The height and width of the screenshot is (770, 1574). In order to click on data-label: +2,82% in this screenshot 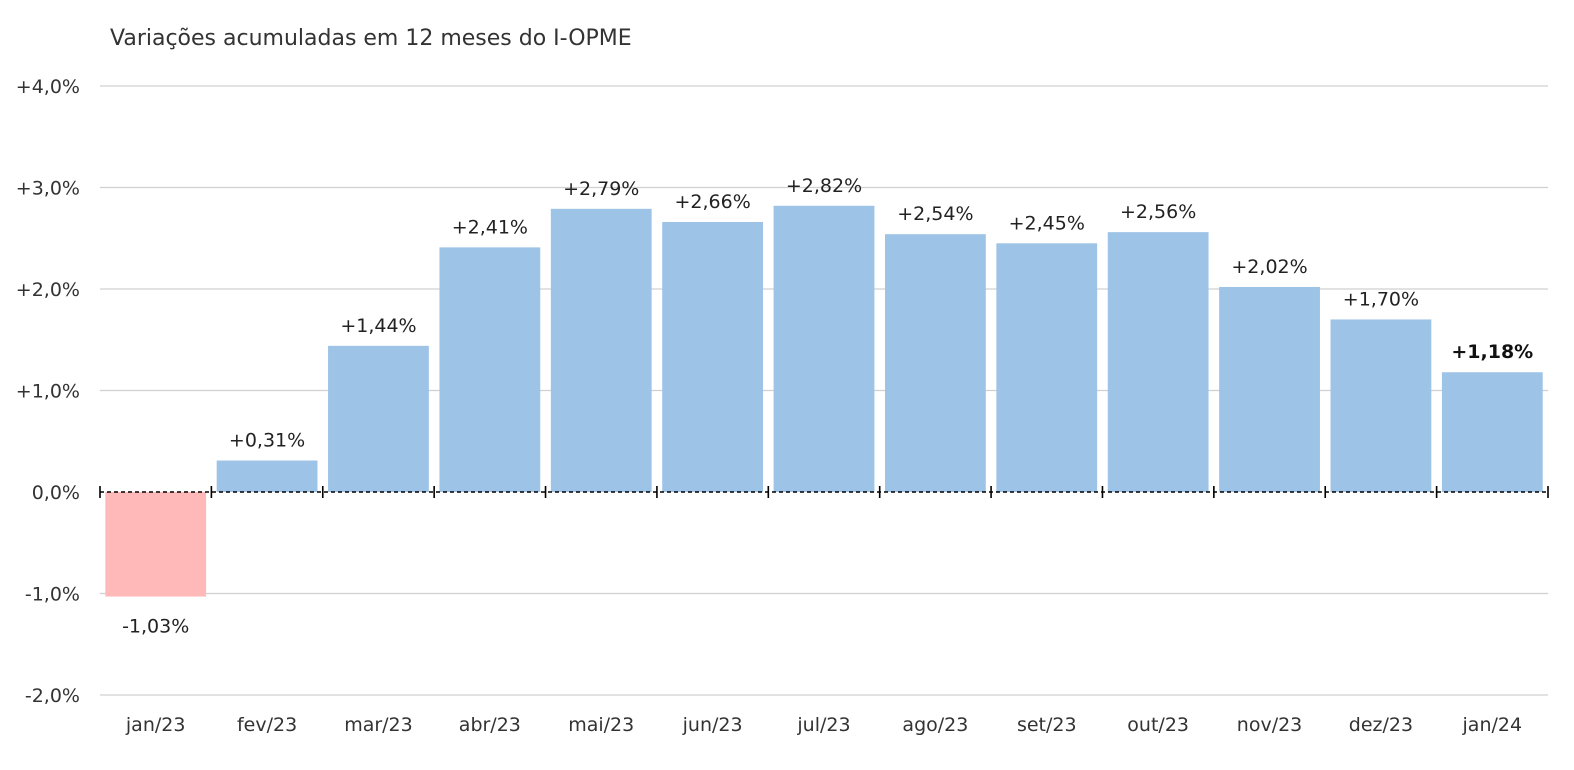, I will do `click(824, 186)`.